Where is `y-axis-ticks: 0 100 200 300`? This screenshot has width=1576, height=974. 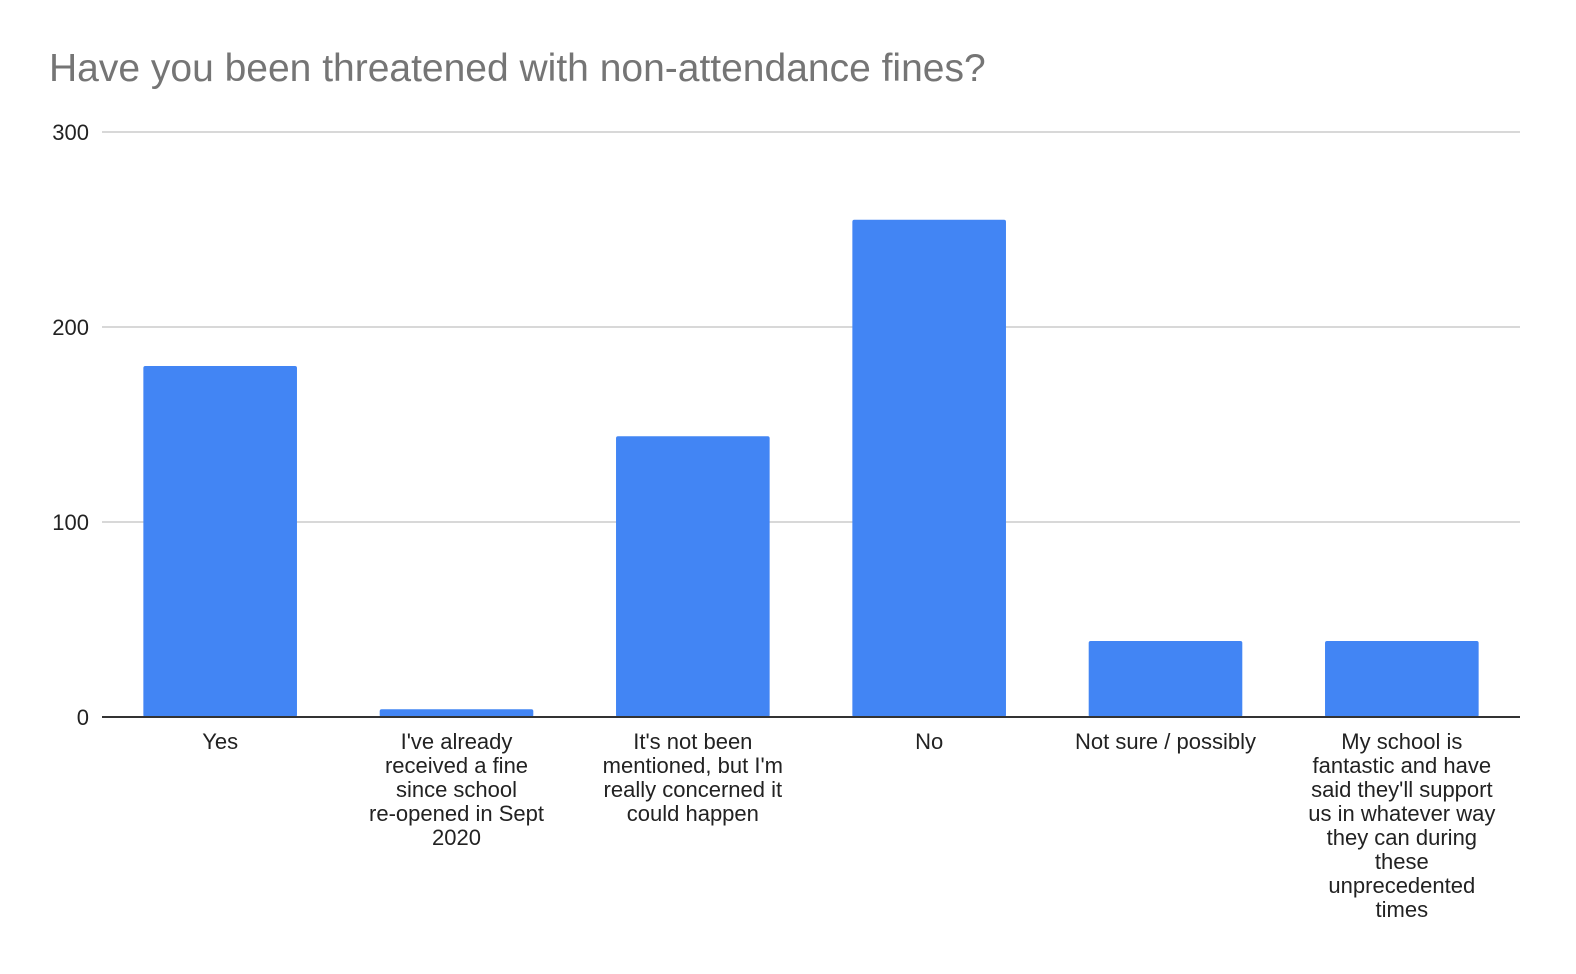
y-axis-ticks: 0 100 200 300 is located at coordinates (70, 425).